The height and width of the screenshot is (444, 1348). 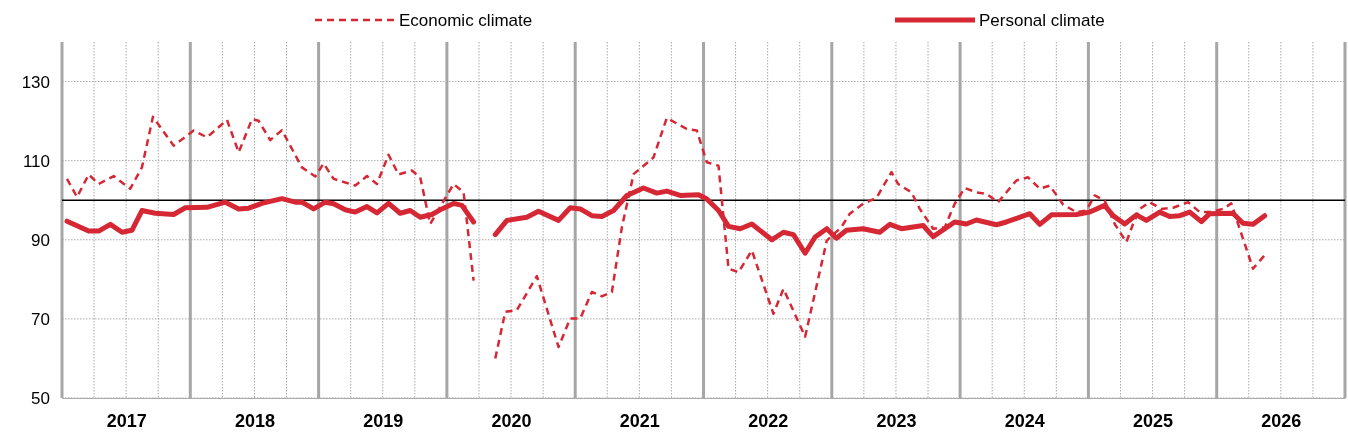 What do you see at coordinates (1281, 420) in the screenshot?
I see `x-tick-label: 2026` at bounding box center [1281, 420].